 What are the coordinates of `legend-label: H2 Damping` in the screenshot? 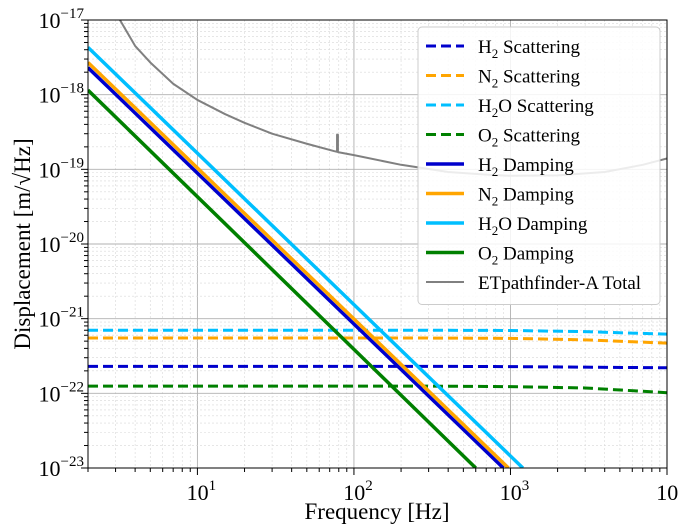 It's located at (526, 167).